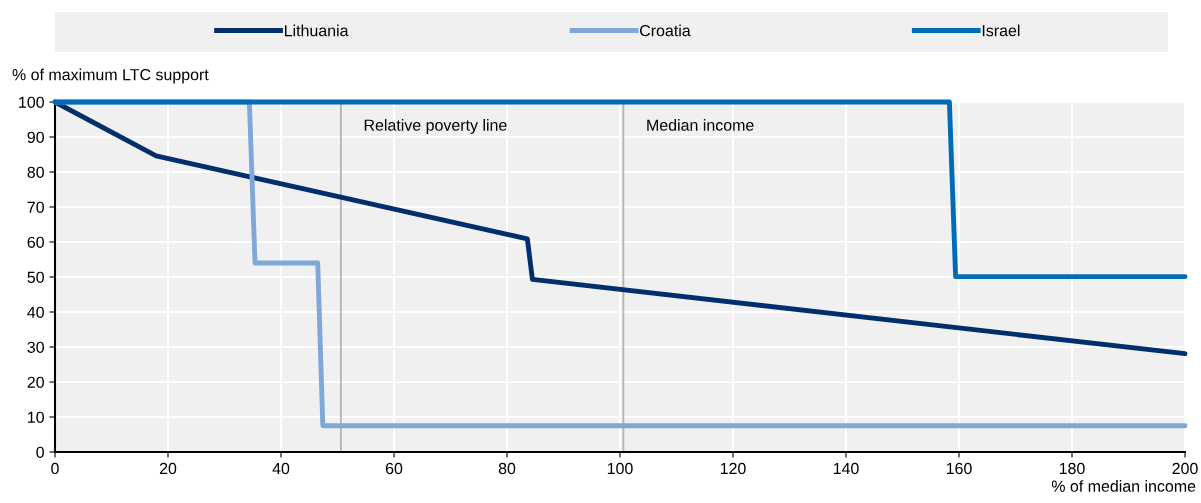  I want to click on x-tick-label: 120, so click(733, 468).